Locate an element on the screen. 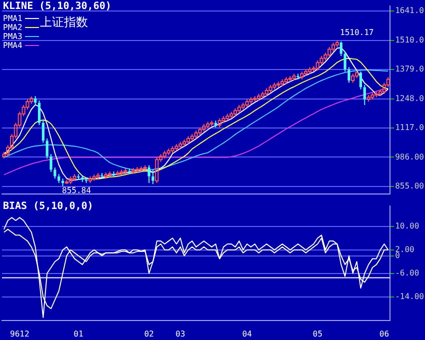  legend-label: PMA3 is located at coordinates (12, 36).